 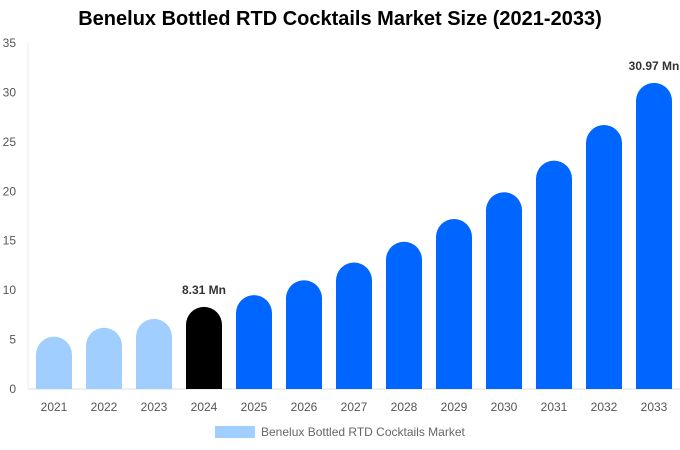 I want to click on x-tick-label: 2029, so click(x=454, y=407).